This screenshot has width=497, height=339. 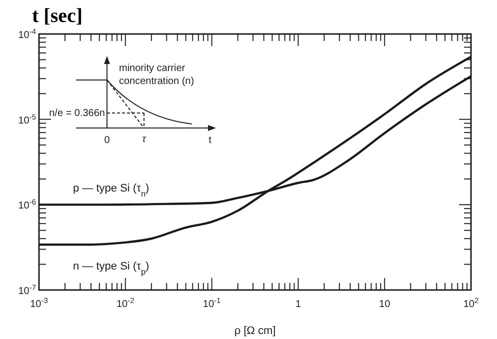 What do you see at coordinates (27, 119) in the screenshot?
I see `y-tick-label: 10$^{-5}$` at bounding box center [27, 119].